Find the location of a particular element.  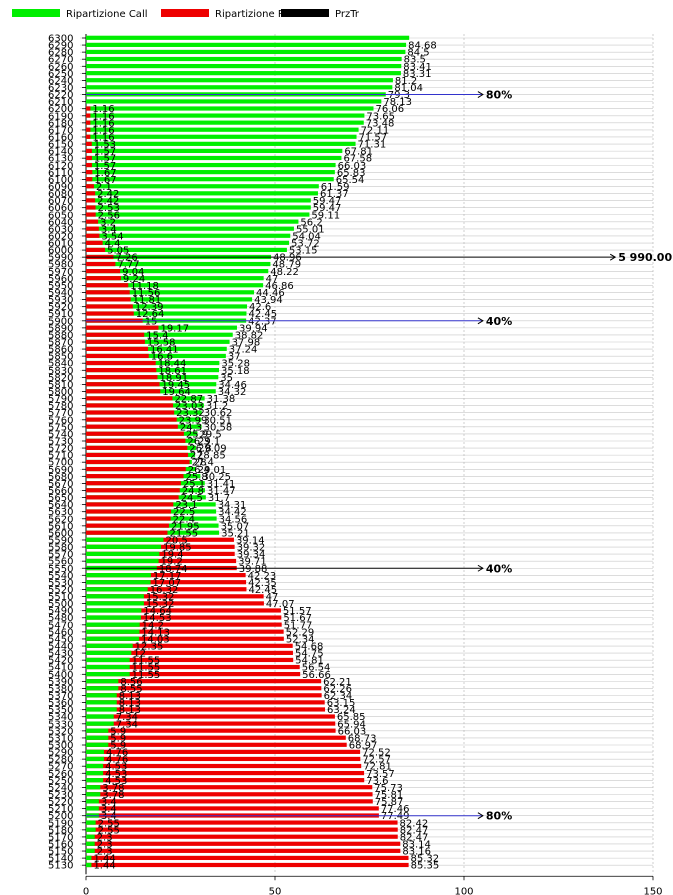

call-value-label: 73.65 is located at coordinates (380, 116).